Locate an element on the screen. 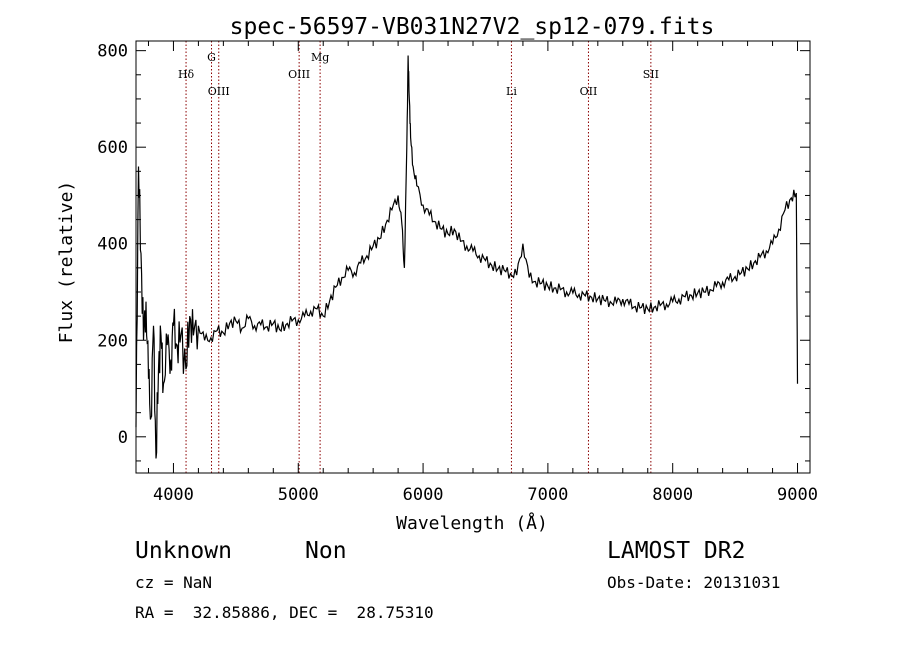 The width and height of the screenshot is (900, 649). y-axis-label: Flux (relative) is located at coordinates (66, 262).